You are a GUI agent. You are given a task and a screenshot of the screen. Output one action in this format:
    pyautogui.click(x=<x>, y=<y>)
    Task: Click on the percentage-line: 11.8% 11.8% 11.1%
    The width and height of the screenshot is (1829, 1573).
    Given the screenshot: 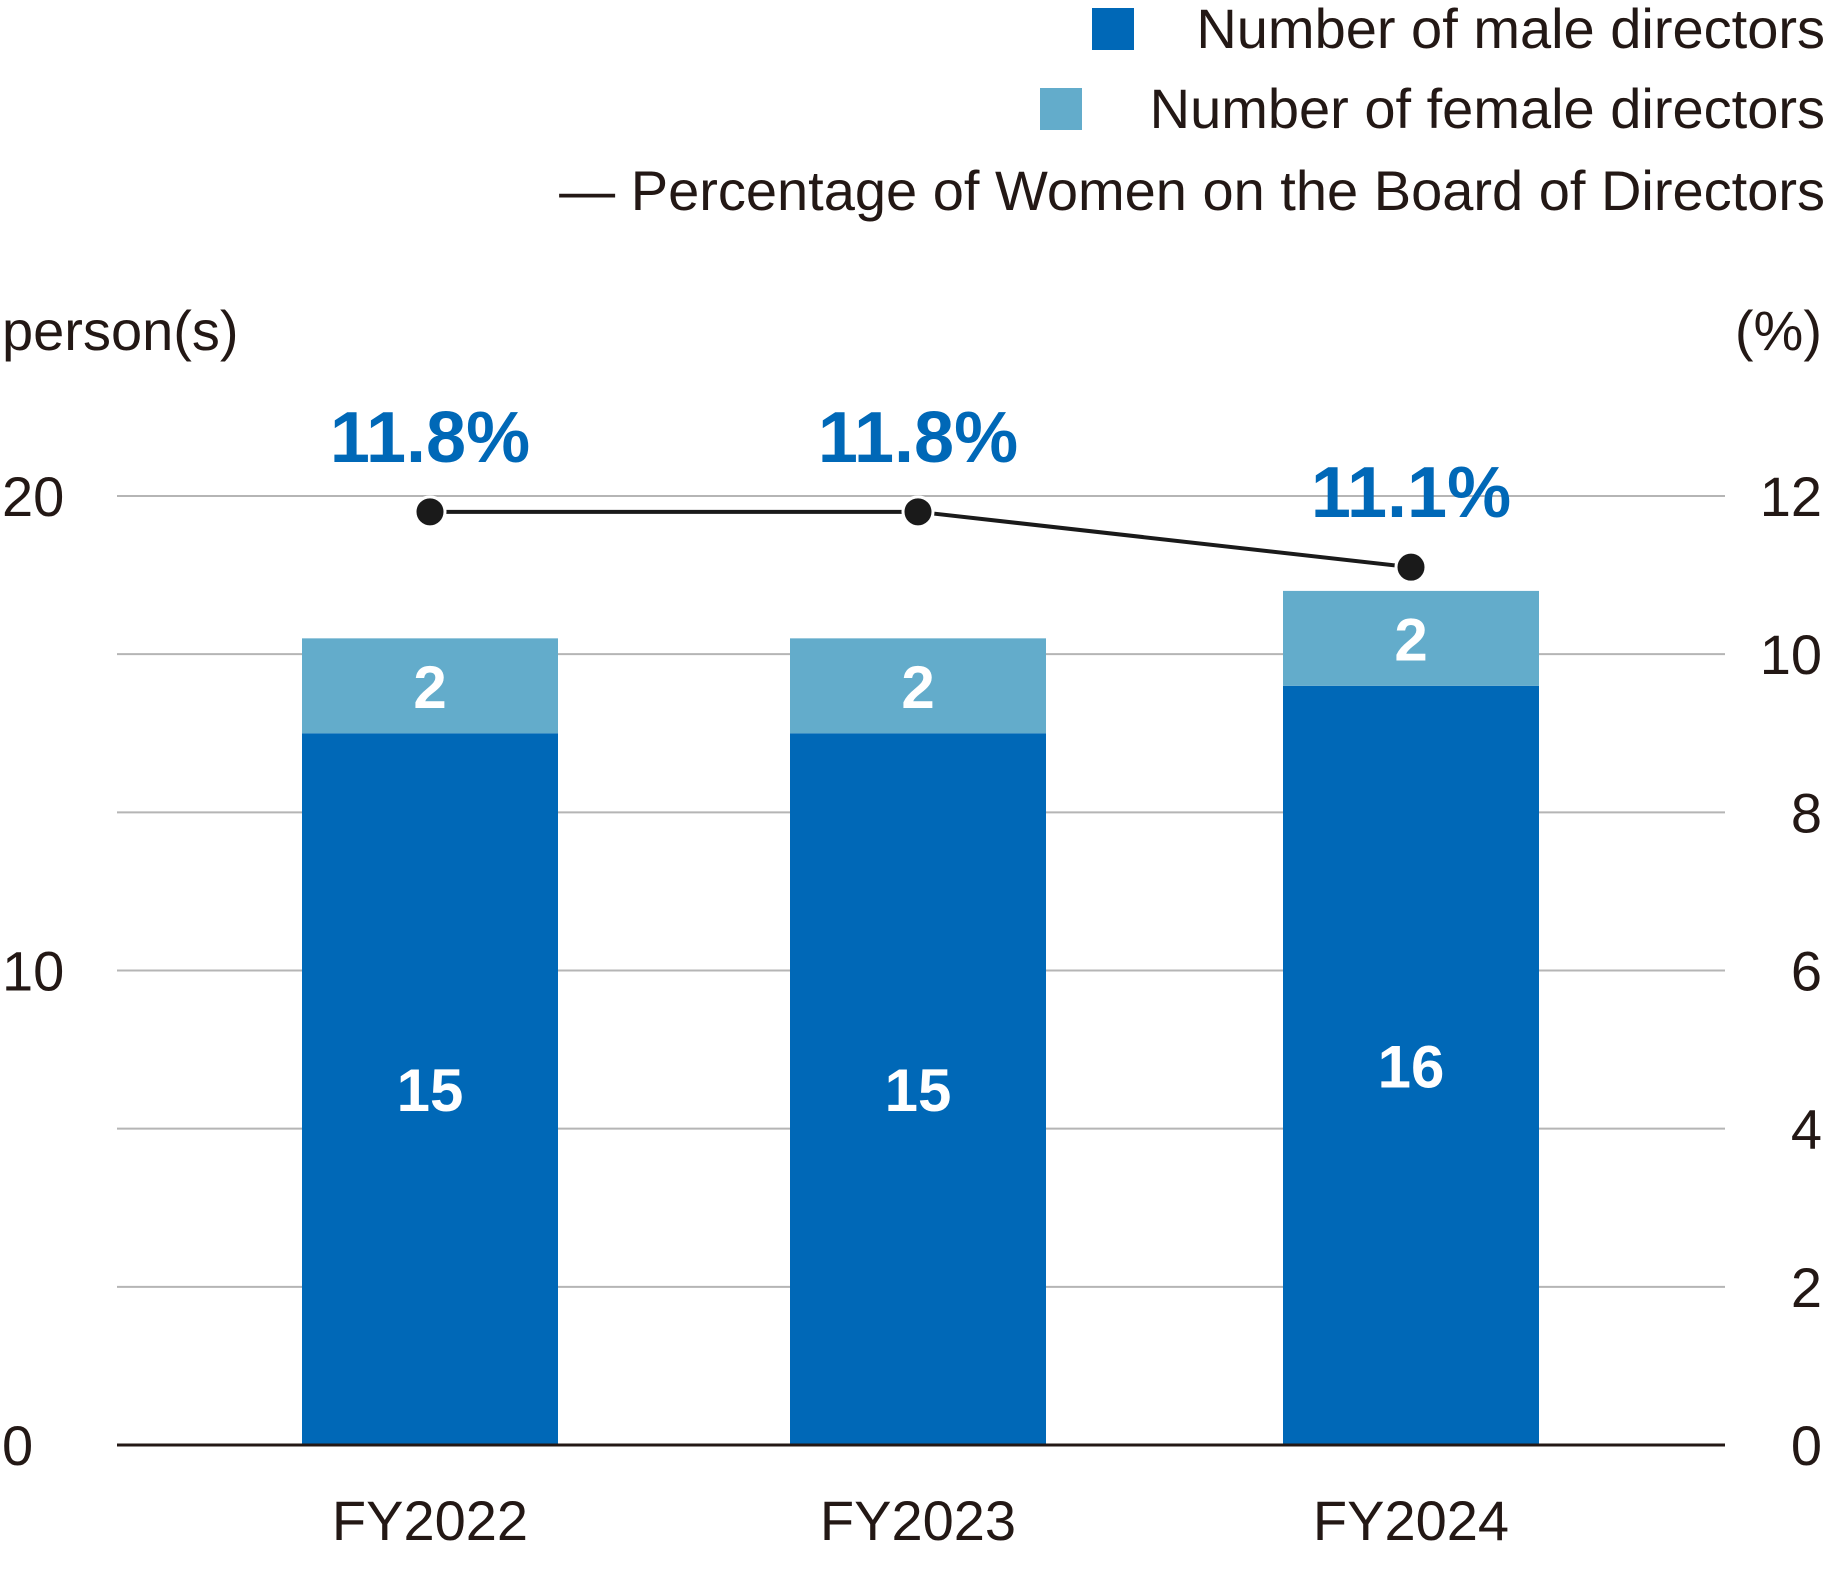 What is the action you would take?
    pyautogui.click(x=920, y=491)
    